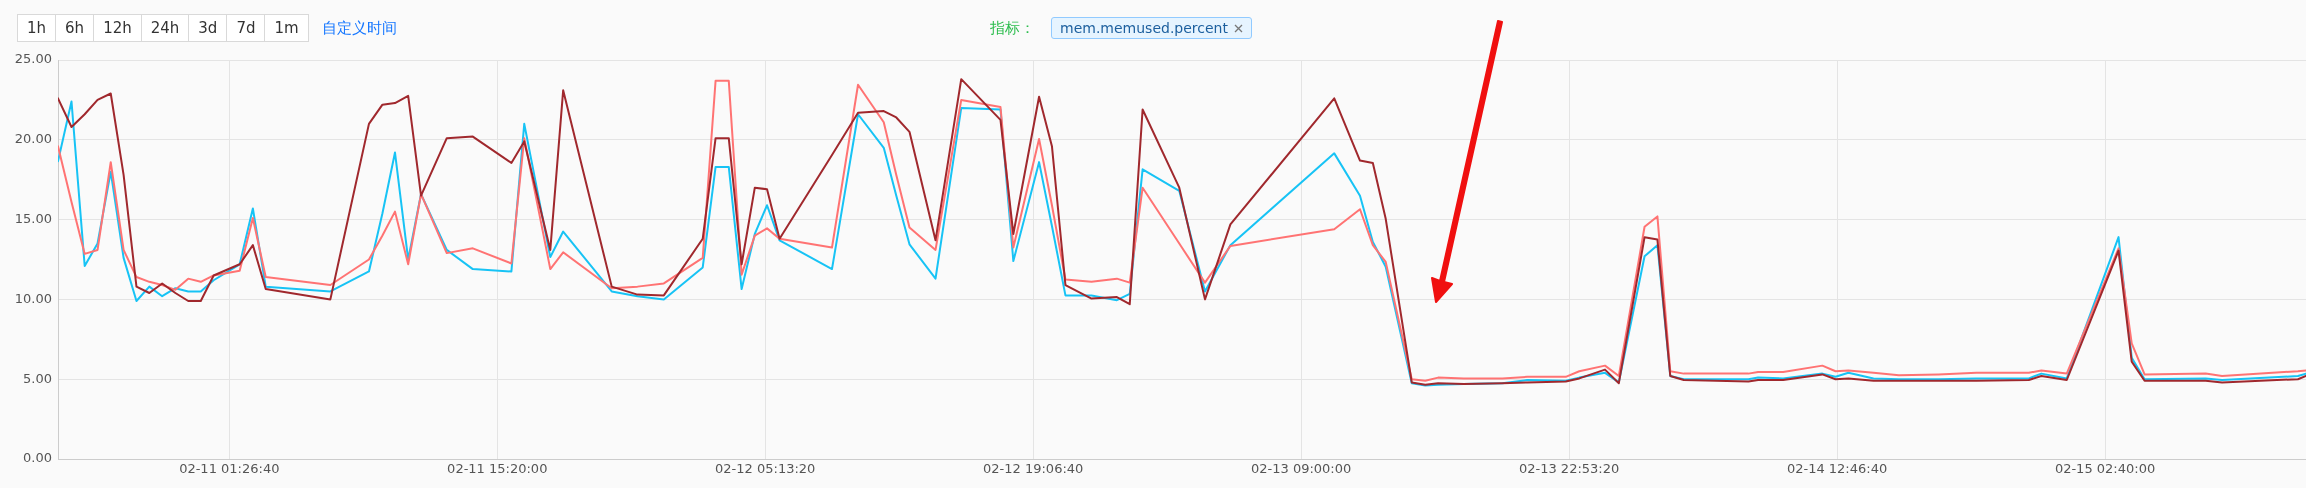  Describe the element at coordinates (37, 378) in the screenshot. I see `y-tick-label: 5.00` at that location.